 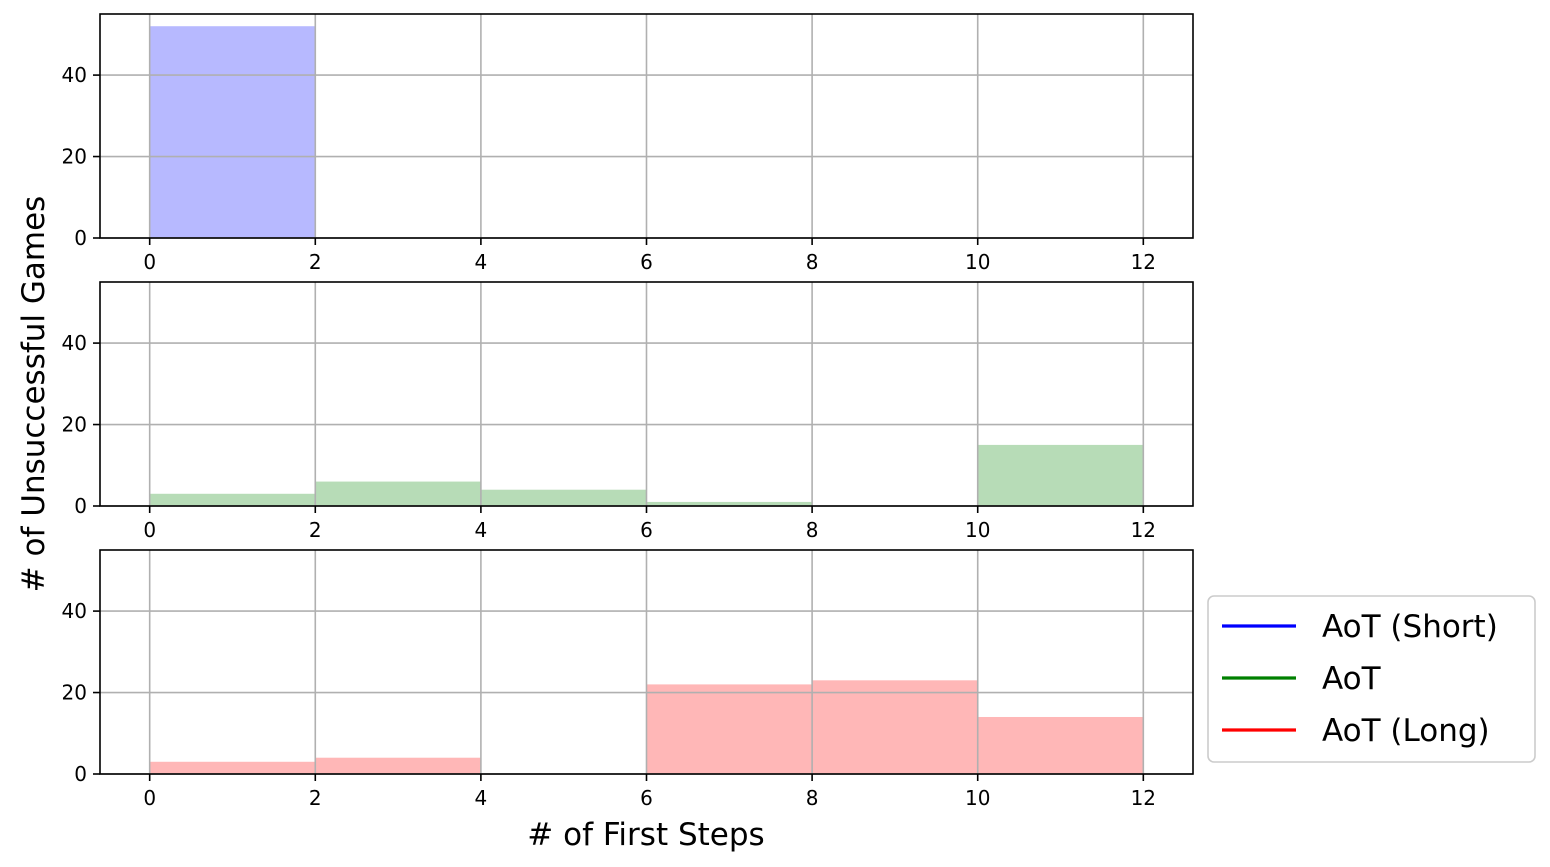 What do you see at coordinates (34, 394) in the screenshot?
I see `y-axis-label: # of Unsuccessful Games` at bounding box center [34, 394].